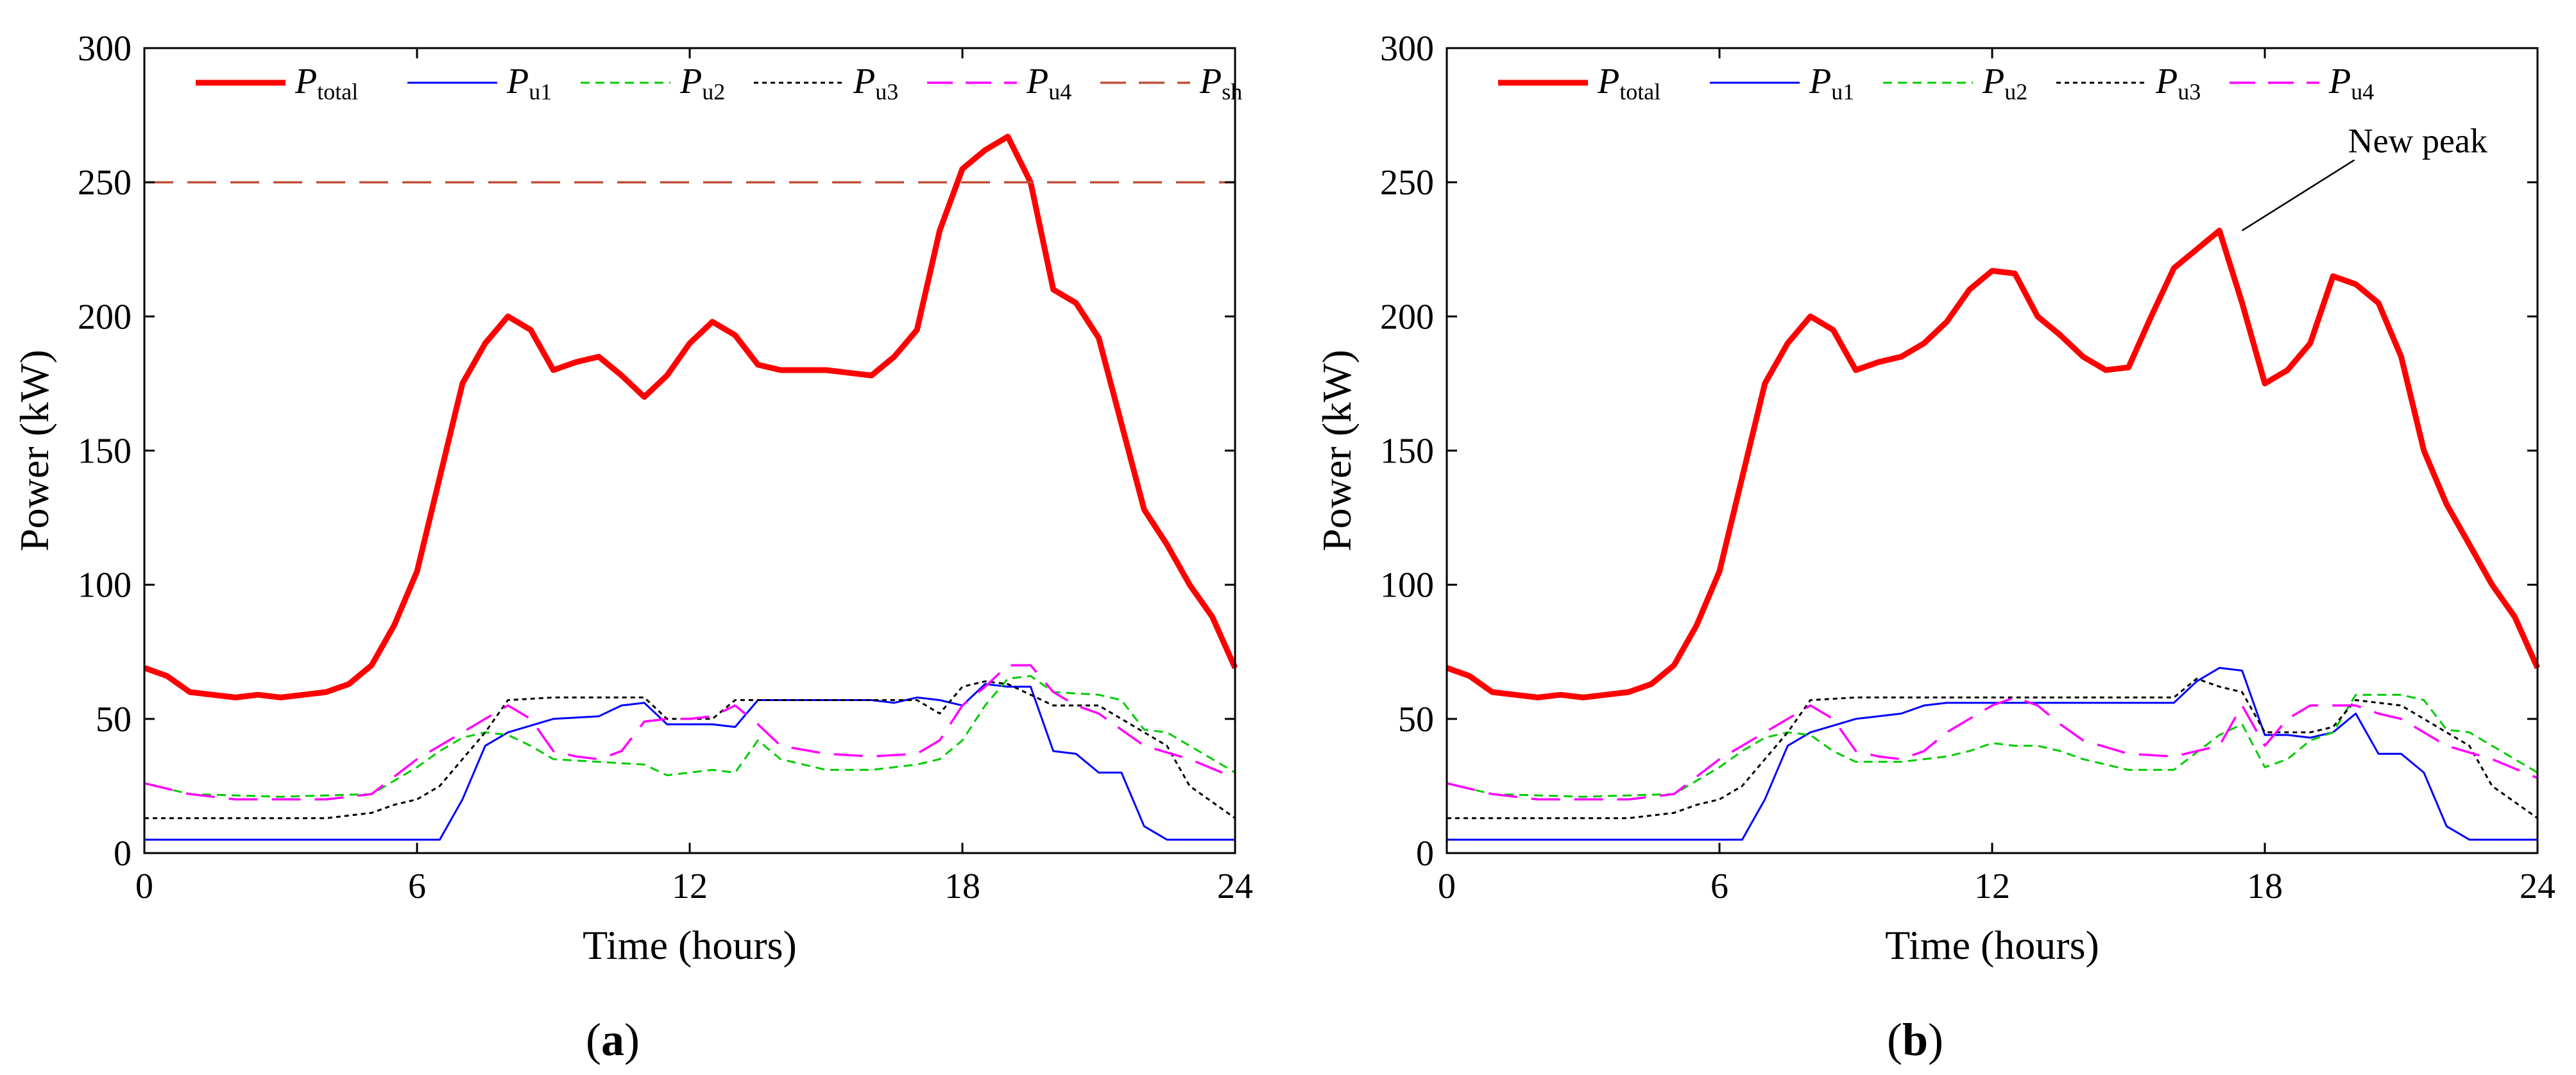  I want to click on annotation-layer: New peak, so click(2364, 177).